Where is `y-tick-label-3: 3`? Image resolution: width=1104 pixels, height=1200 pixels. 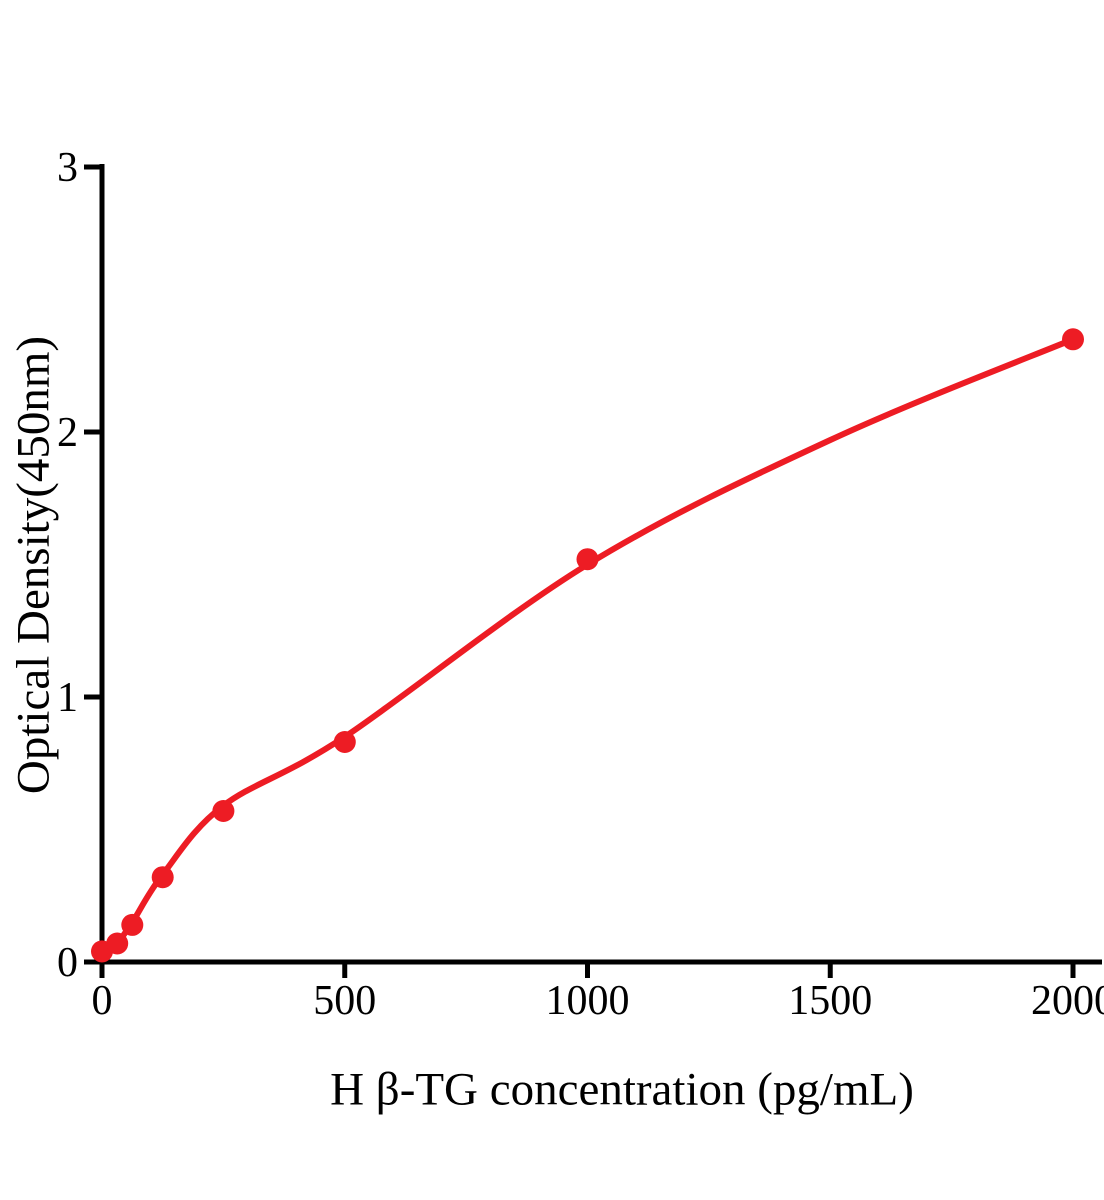 y-tick-label-3: 3 is located at coordinates (67, 168).